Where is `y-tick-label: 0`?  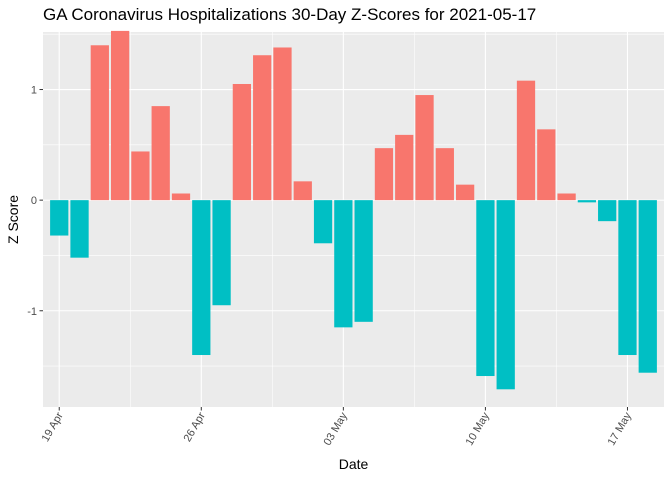 y-tick-label: 0 is located at coordinates (34, 201).